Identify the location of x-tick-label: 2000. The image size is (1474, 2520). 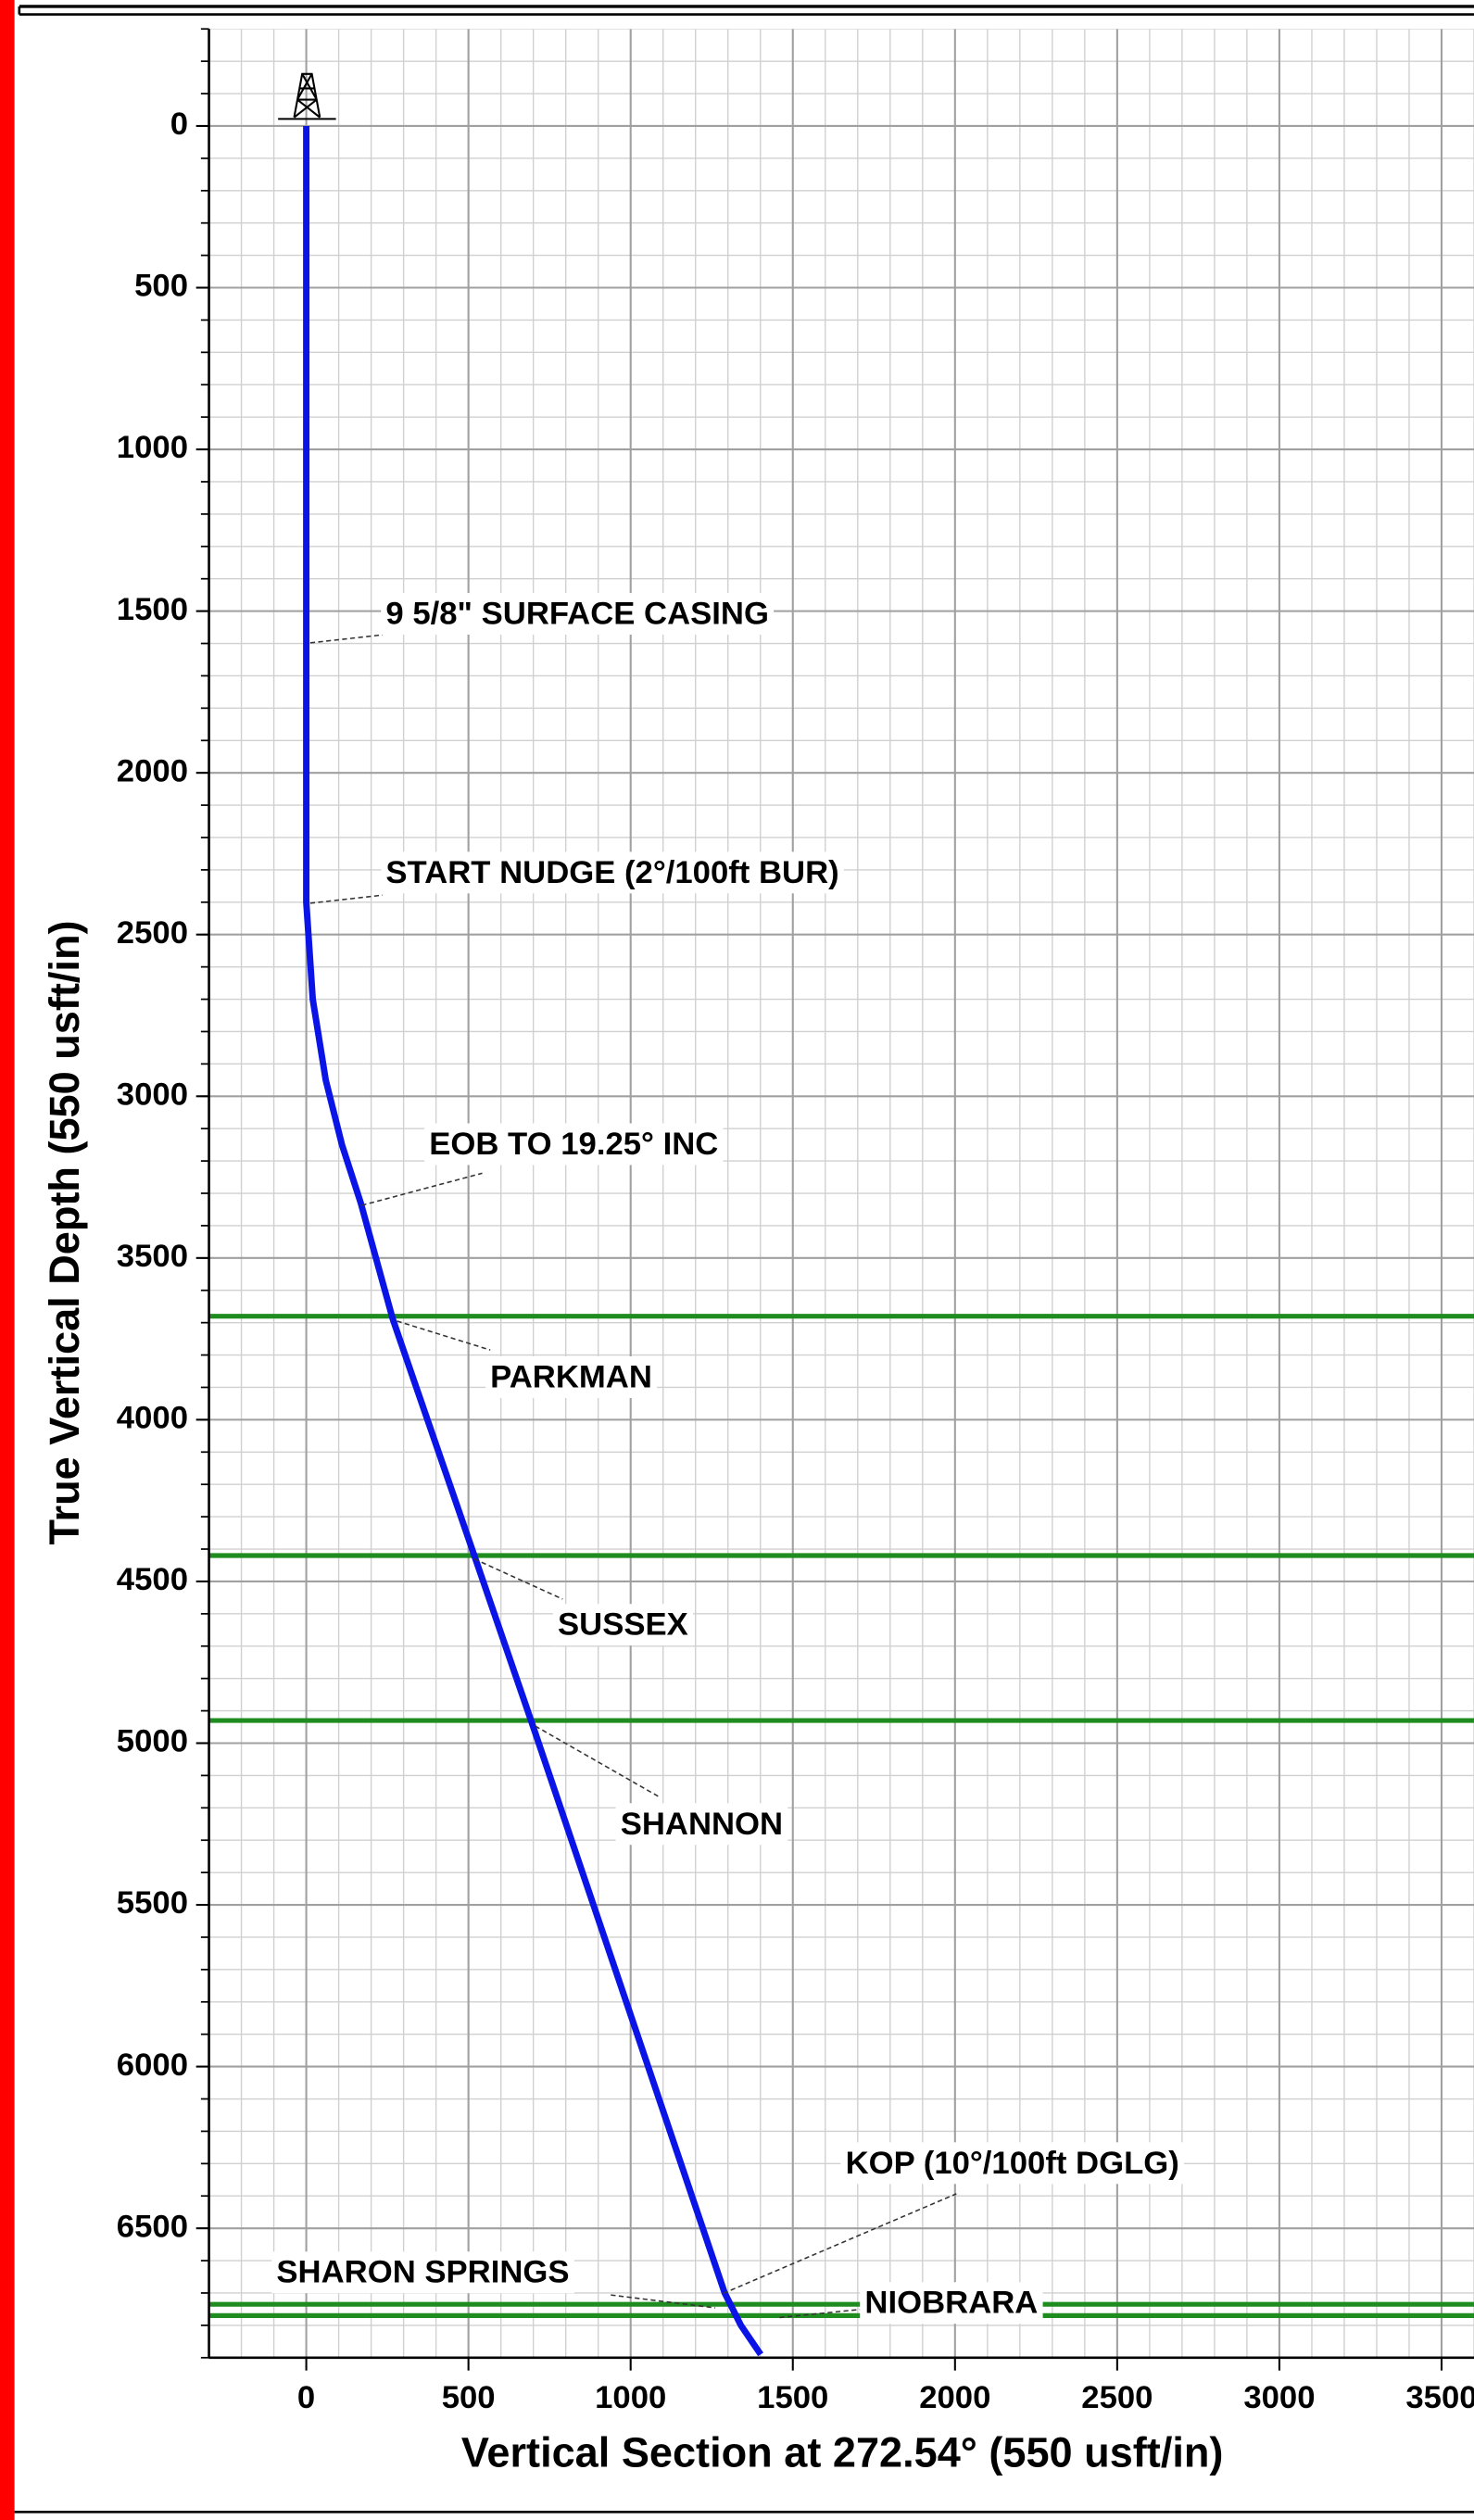
(954, 2397).